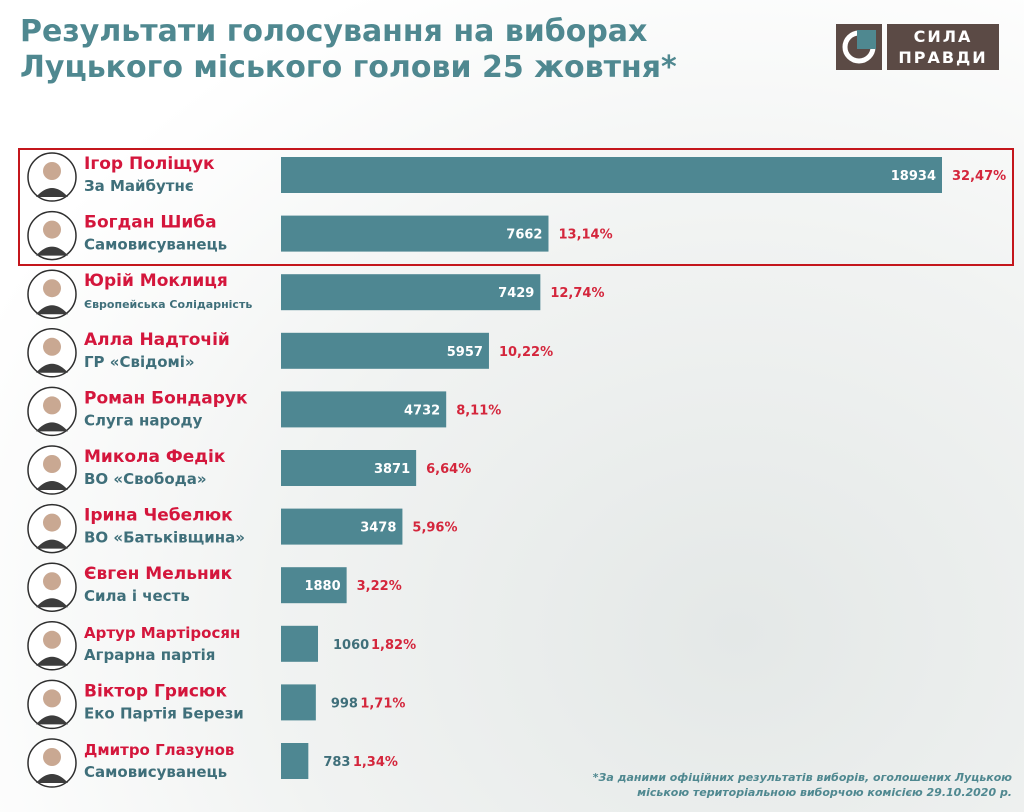 Image resolution: width=1024 pixels, height=812 pixels. Describe the element at coordinates (348, 67) in the screenshot. I see `title-line-2: Луцького міського голови 25 жовтня*` at that location.